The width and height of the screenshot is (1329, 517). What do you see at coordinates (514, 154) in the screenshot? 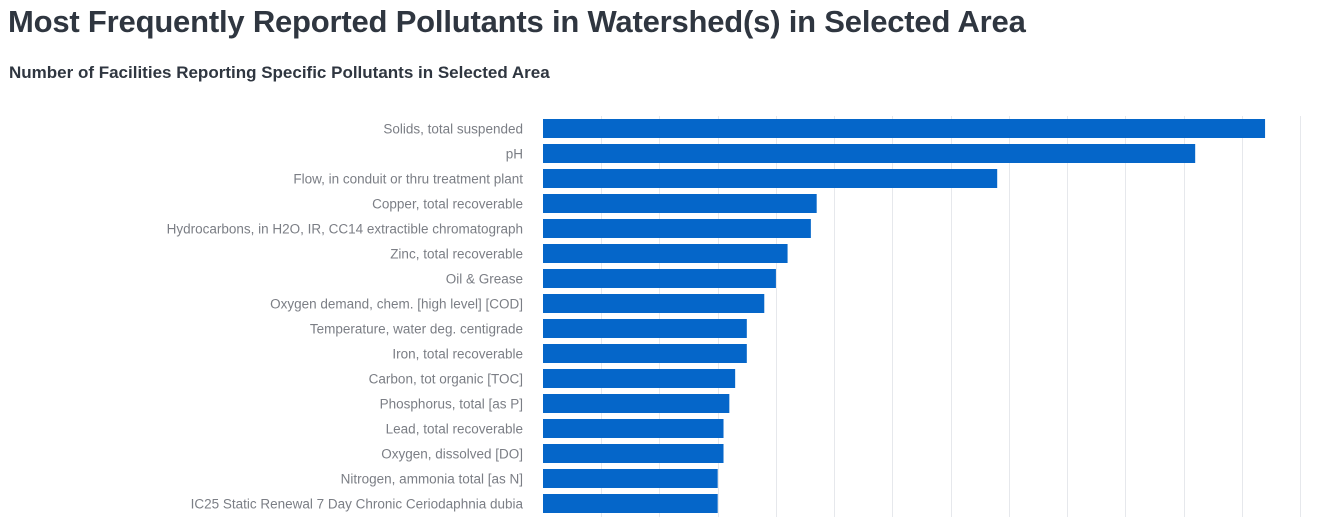
I see `category-label: pH` at bounding box center [514, 154].